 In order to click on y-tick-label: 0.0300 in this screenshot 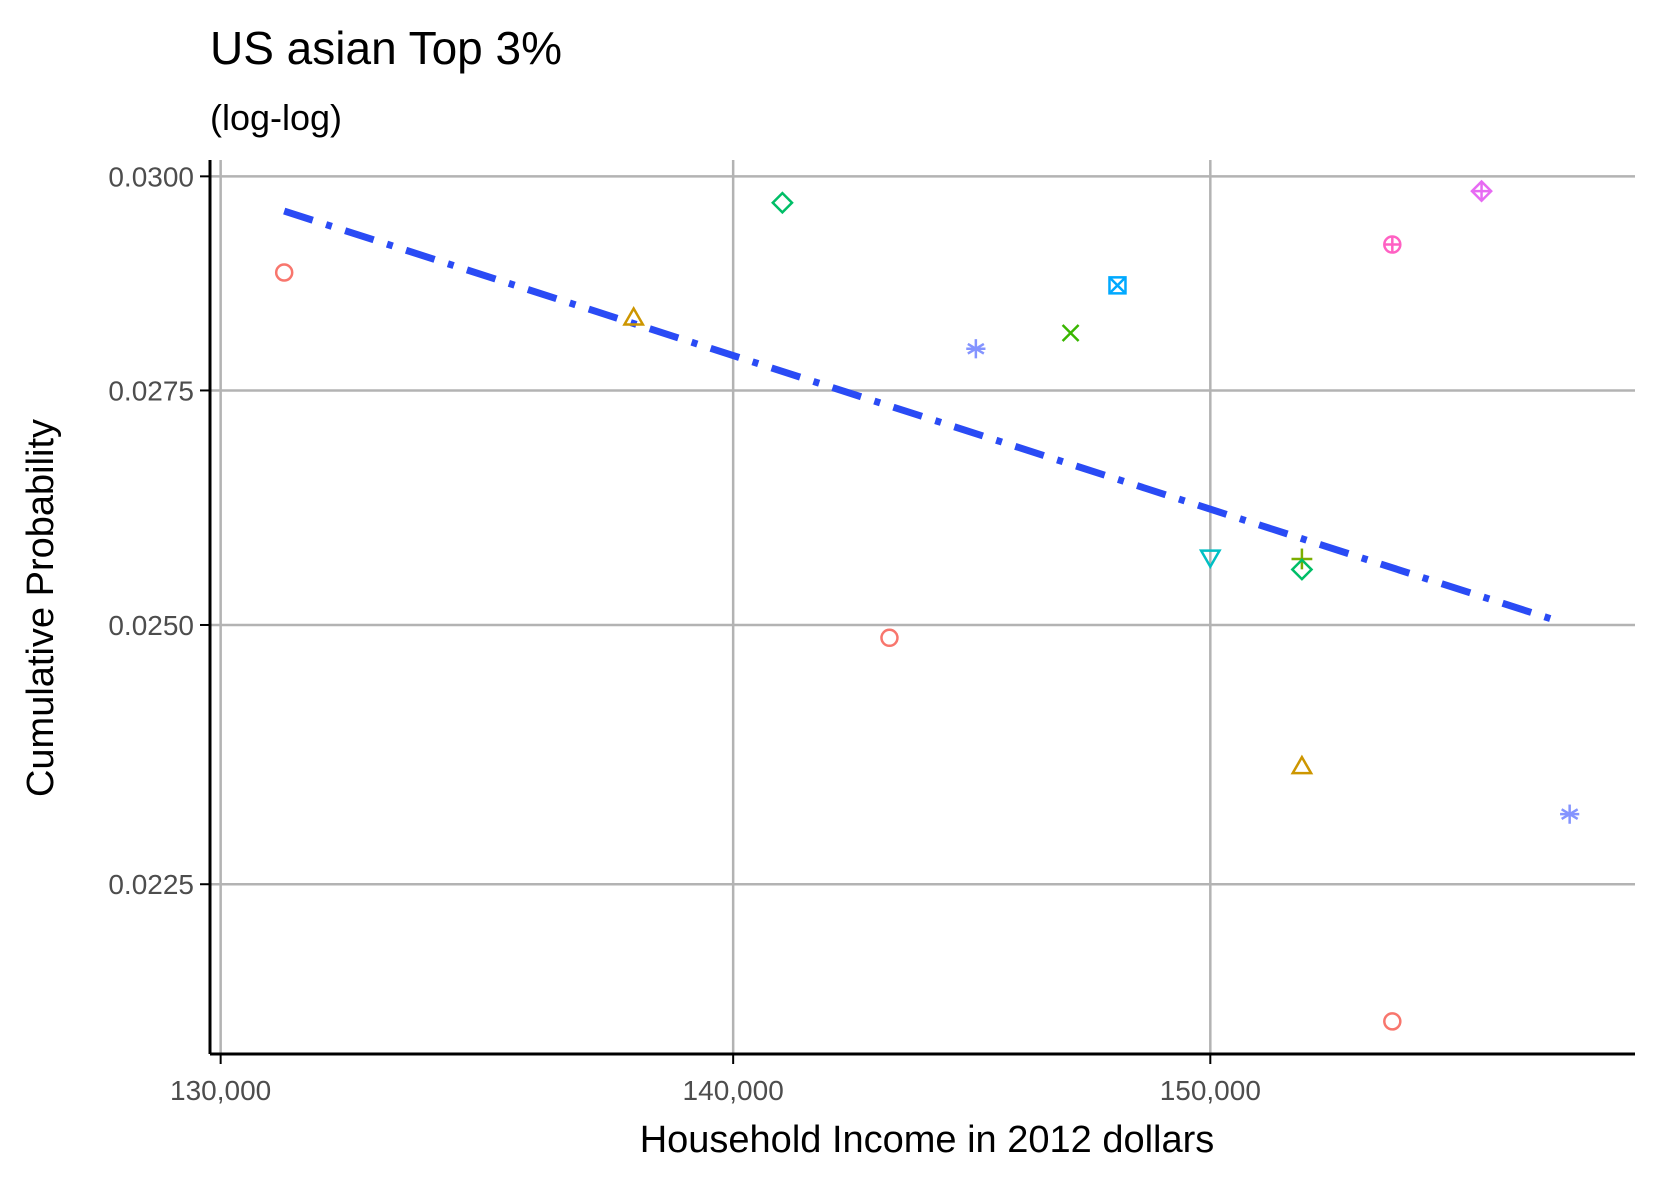, I will do `click(151, 176)`.